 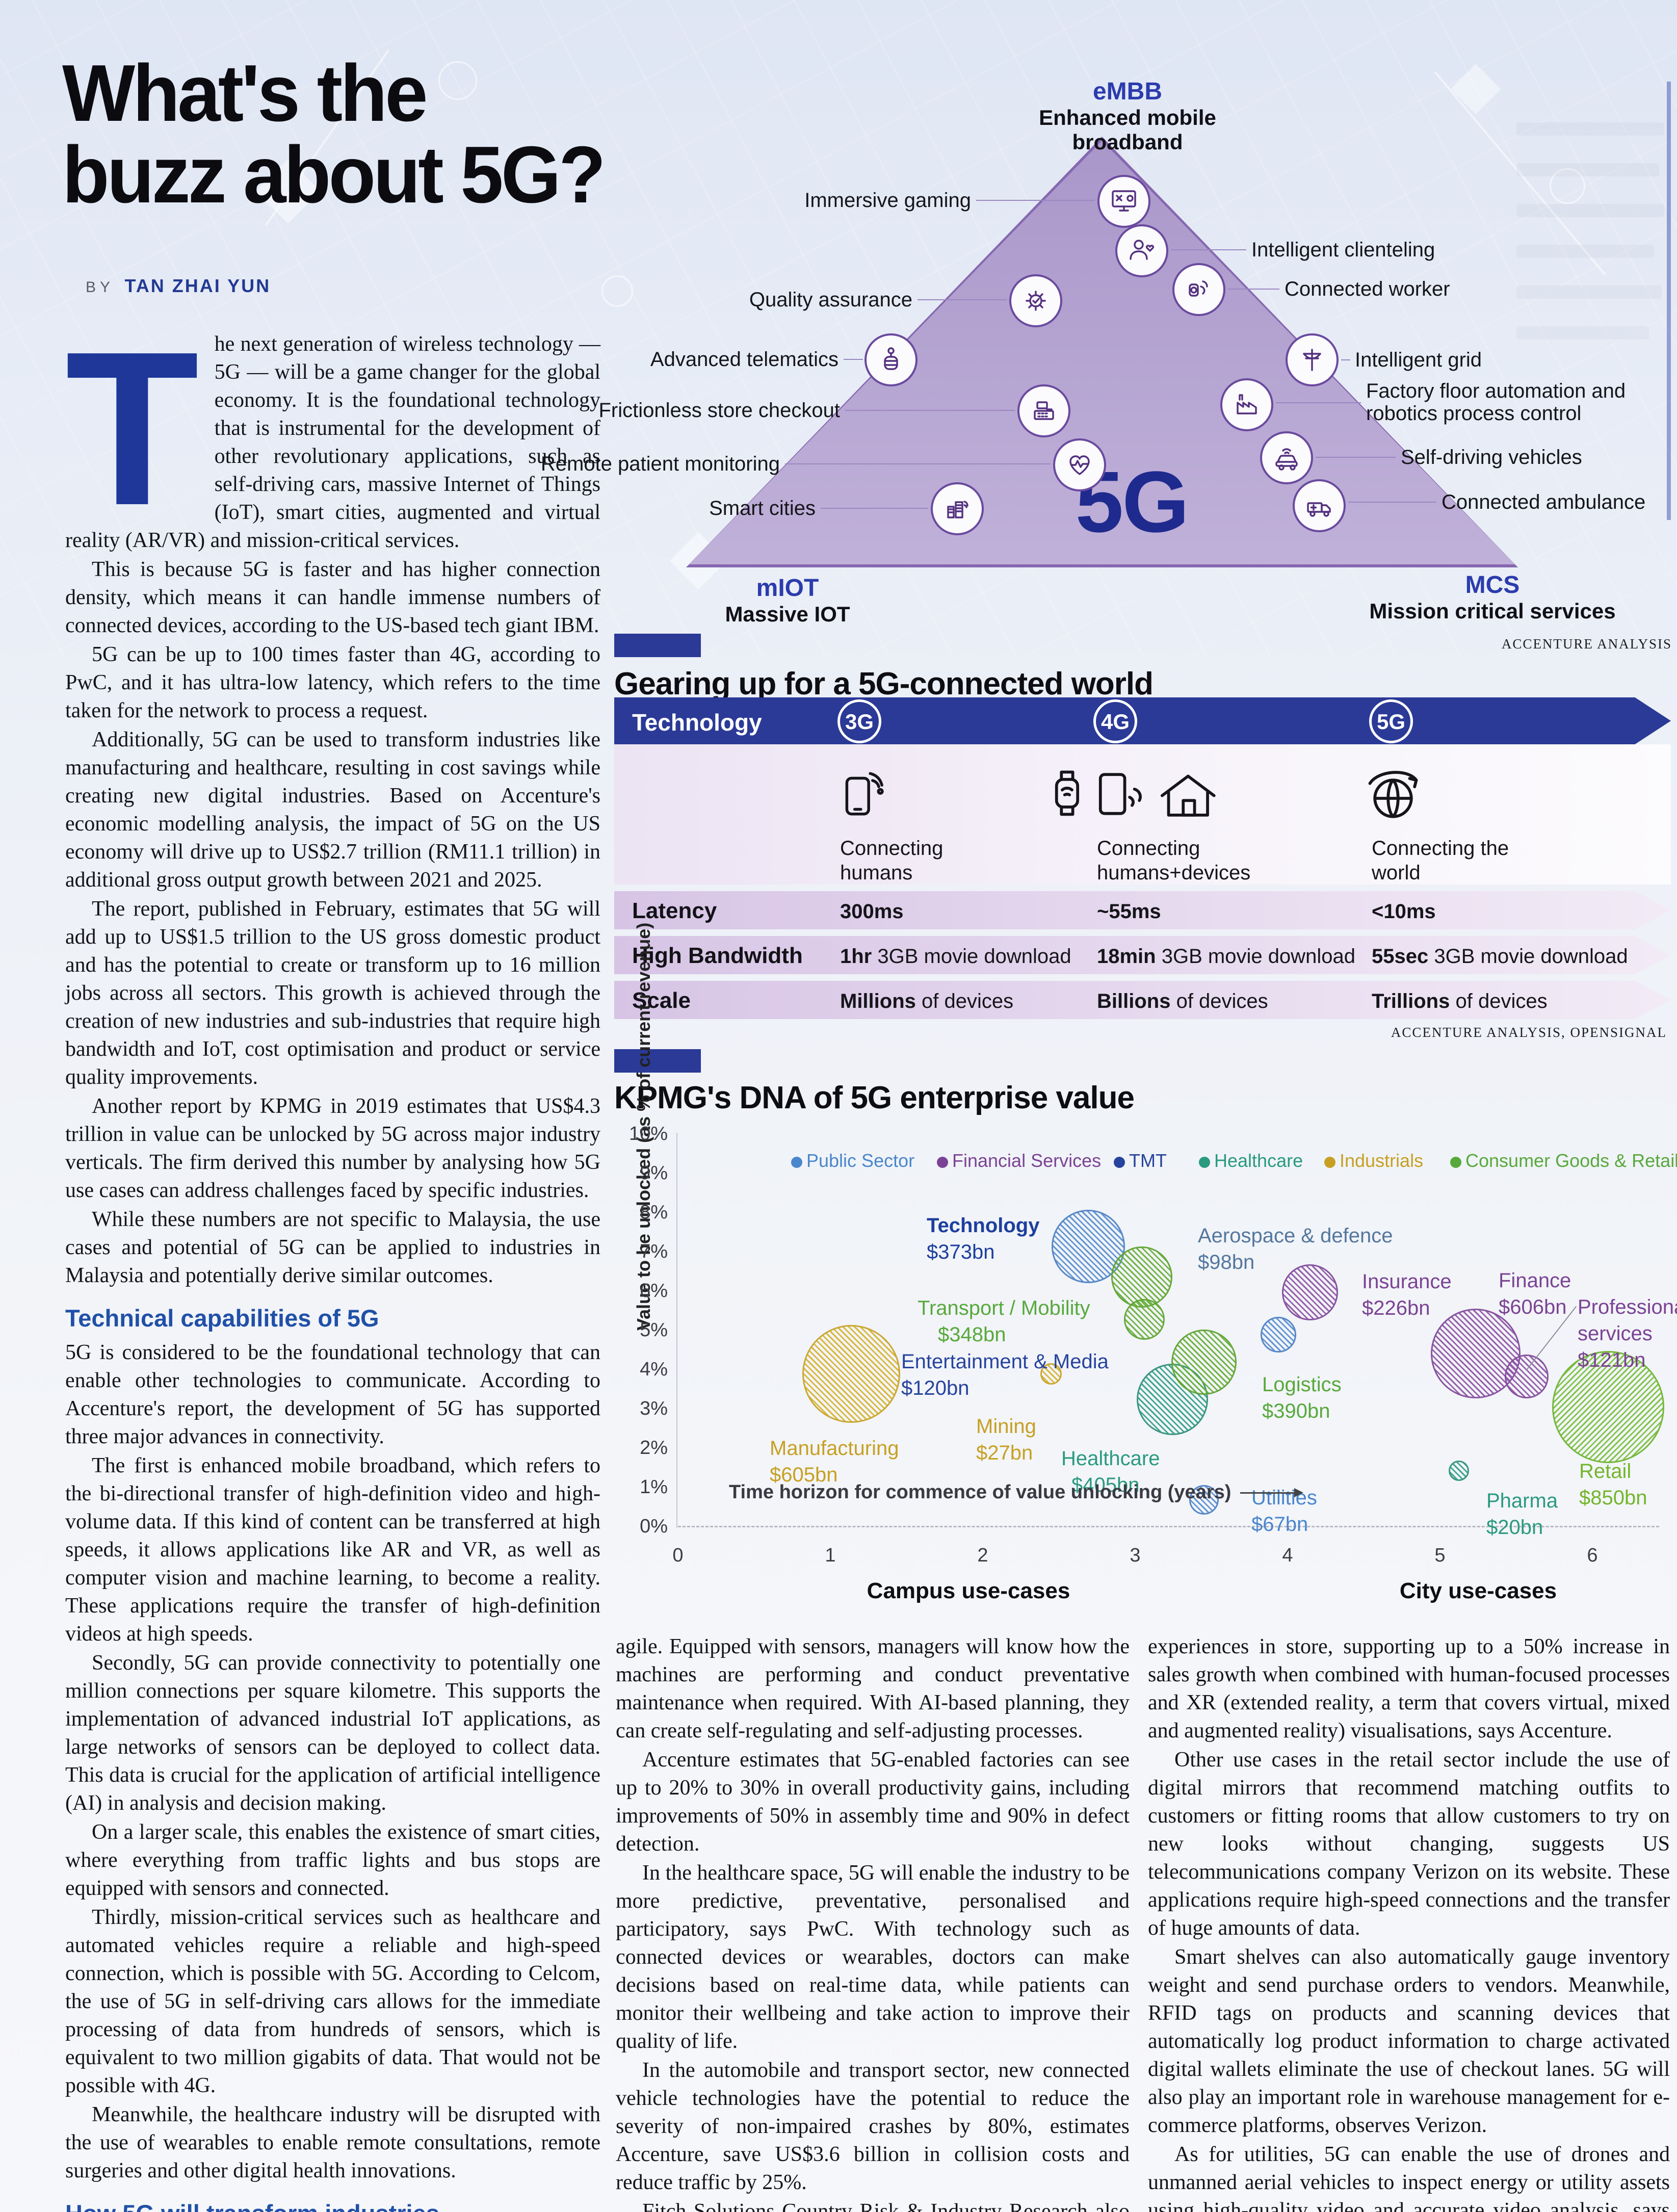 I want to click on bubble-manufacturing, so click(x=851, y=1374).